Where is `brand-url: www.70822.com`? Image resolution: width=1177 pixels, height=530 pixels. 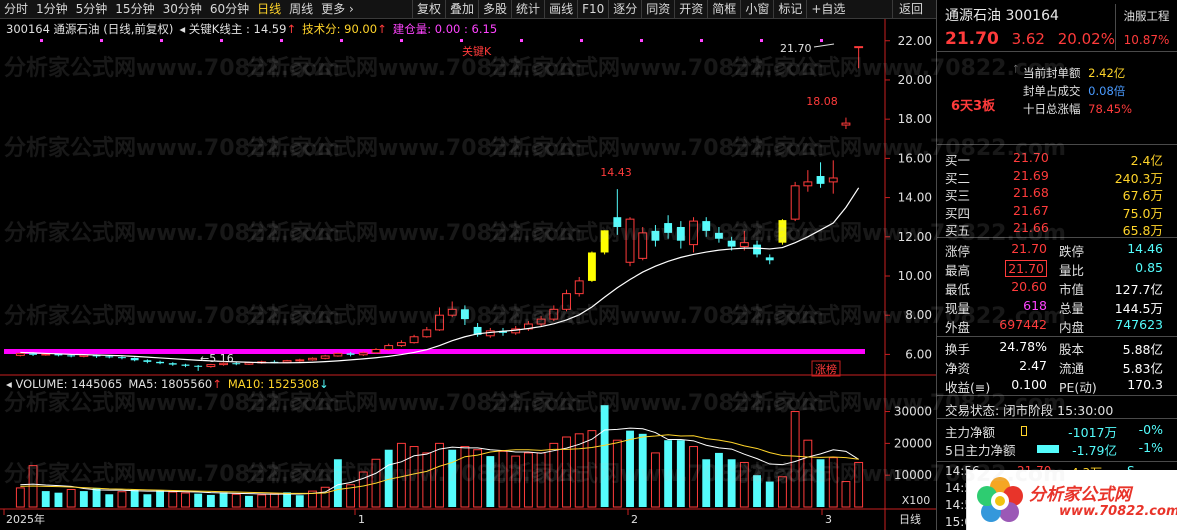
brand-url: www.70822.com is located at coordinates (1118, 511).